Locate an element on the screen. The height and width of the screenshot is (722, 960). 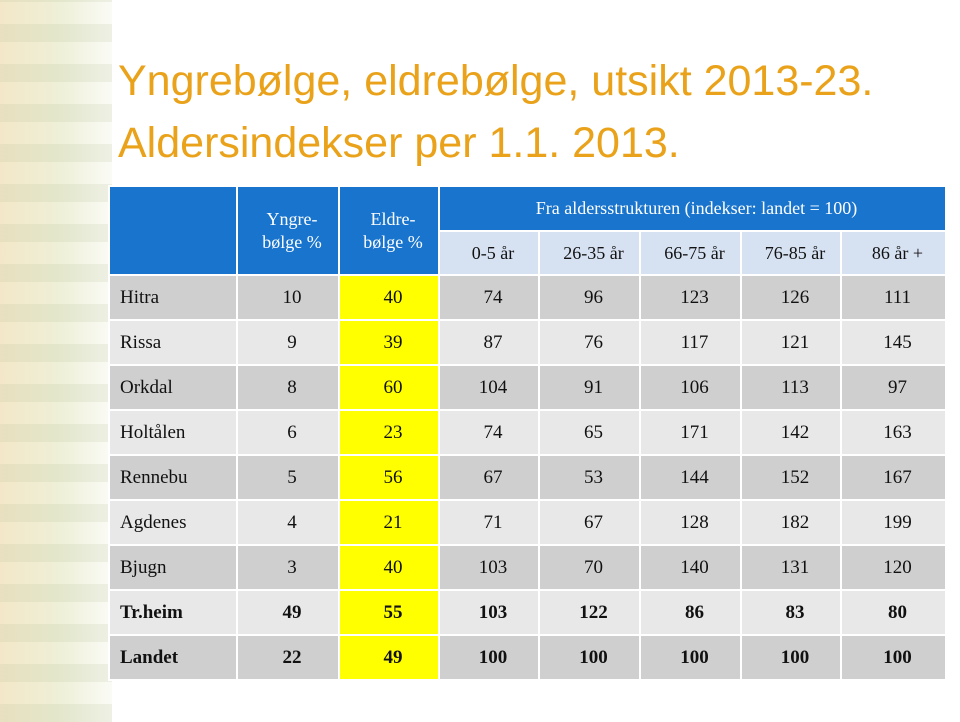
cell: 8 is located at coordinates (288, 387).